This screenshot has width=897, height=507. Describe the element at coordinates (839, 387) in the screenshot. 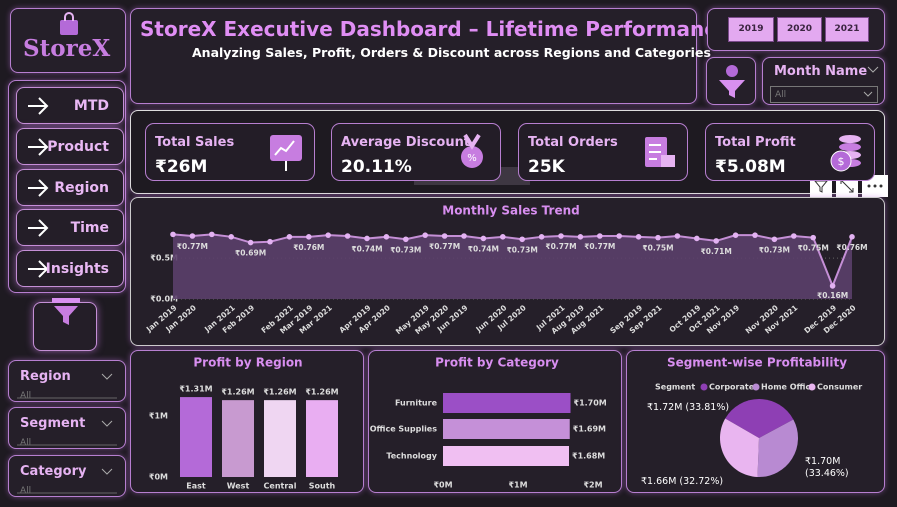

I see `legend-label: Consumer` at that location.